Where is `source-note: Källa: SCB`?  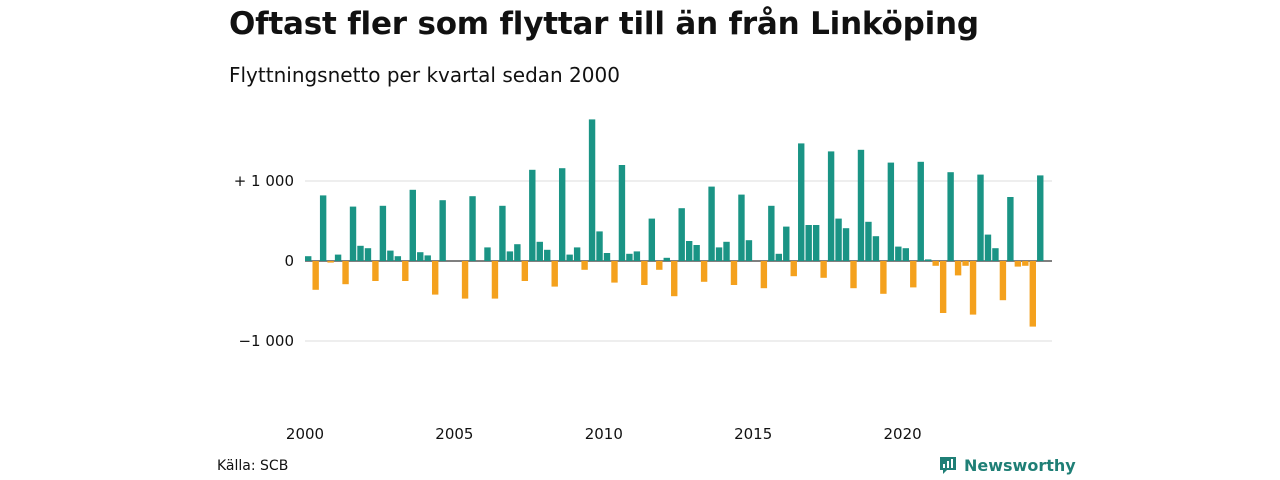 source-note: Källa: SCB is located at coordinates (253, 466).